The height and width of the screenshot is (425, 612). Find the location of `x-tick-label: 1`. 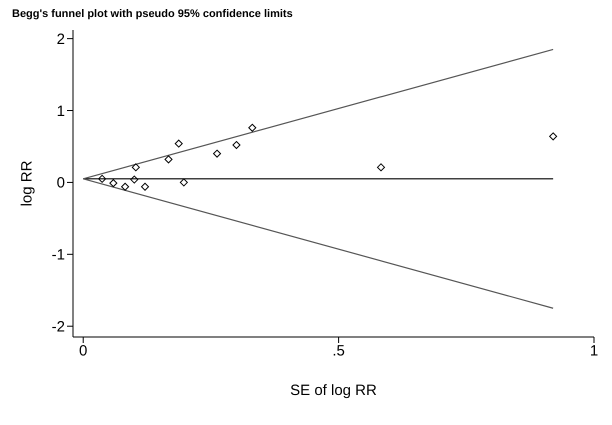

x-tick-label: 1 is located at coordinates (594, 351).